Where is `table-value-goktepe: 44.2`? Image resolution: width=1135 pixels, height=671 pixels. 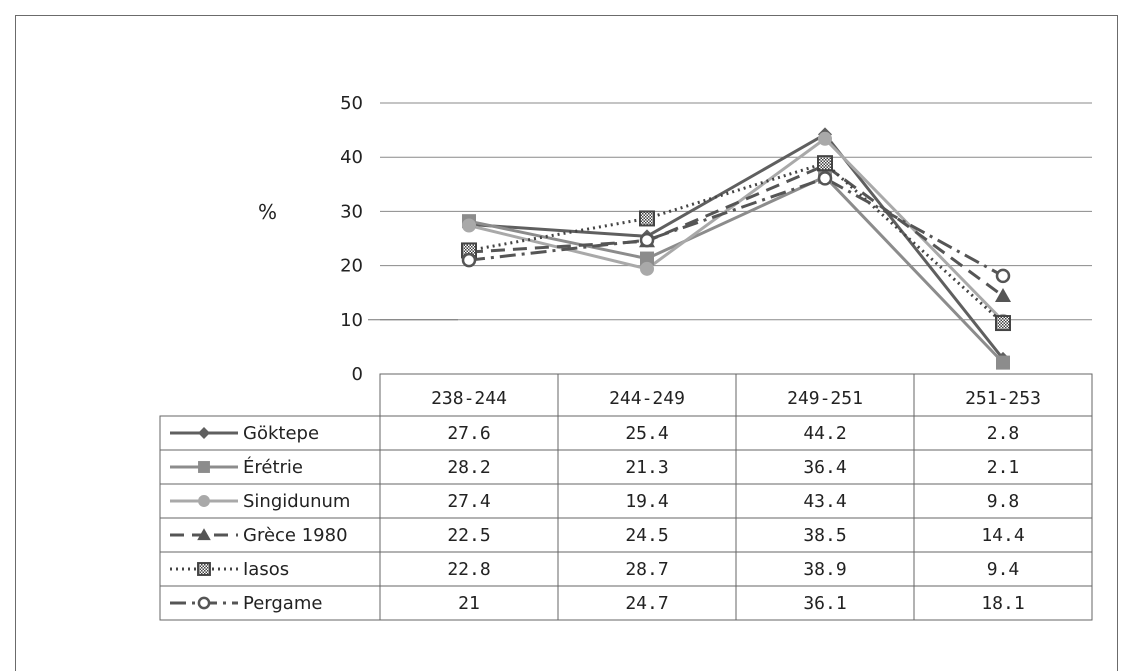
table-value-goktepe: 44.2 is located at coordinates (824, 433).